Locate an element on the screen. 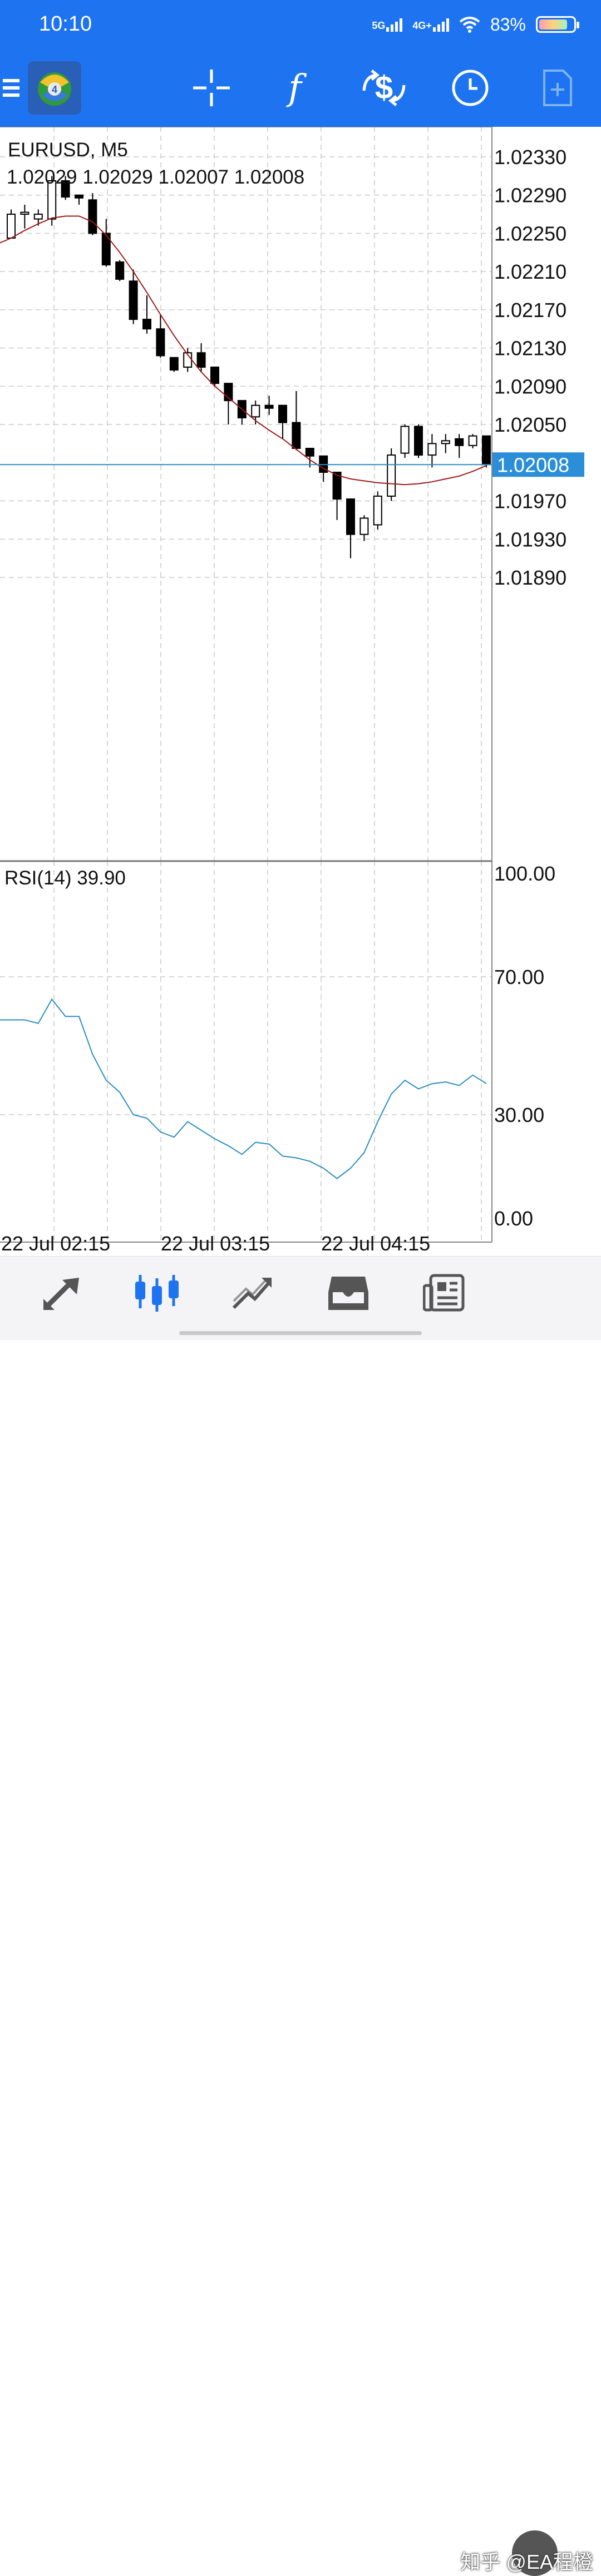 The width and height of the screenshot is (601, 2576). indicators-icon: f is located at coordinates (295, 87).